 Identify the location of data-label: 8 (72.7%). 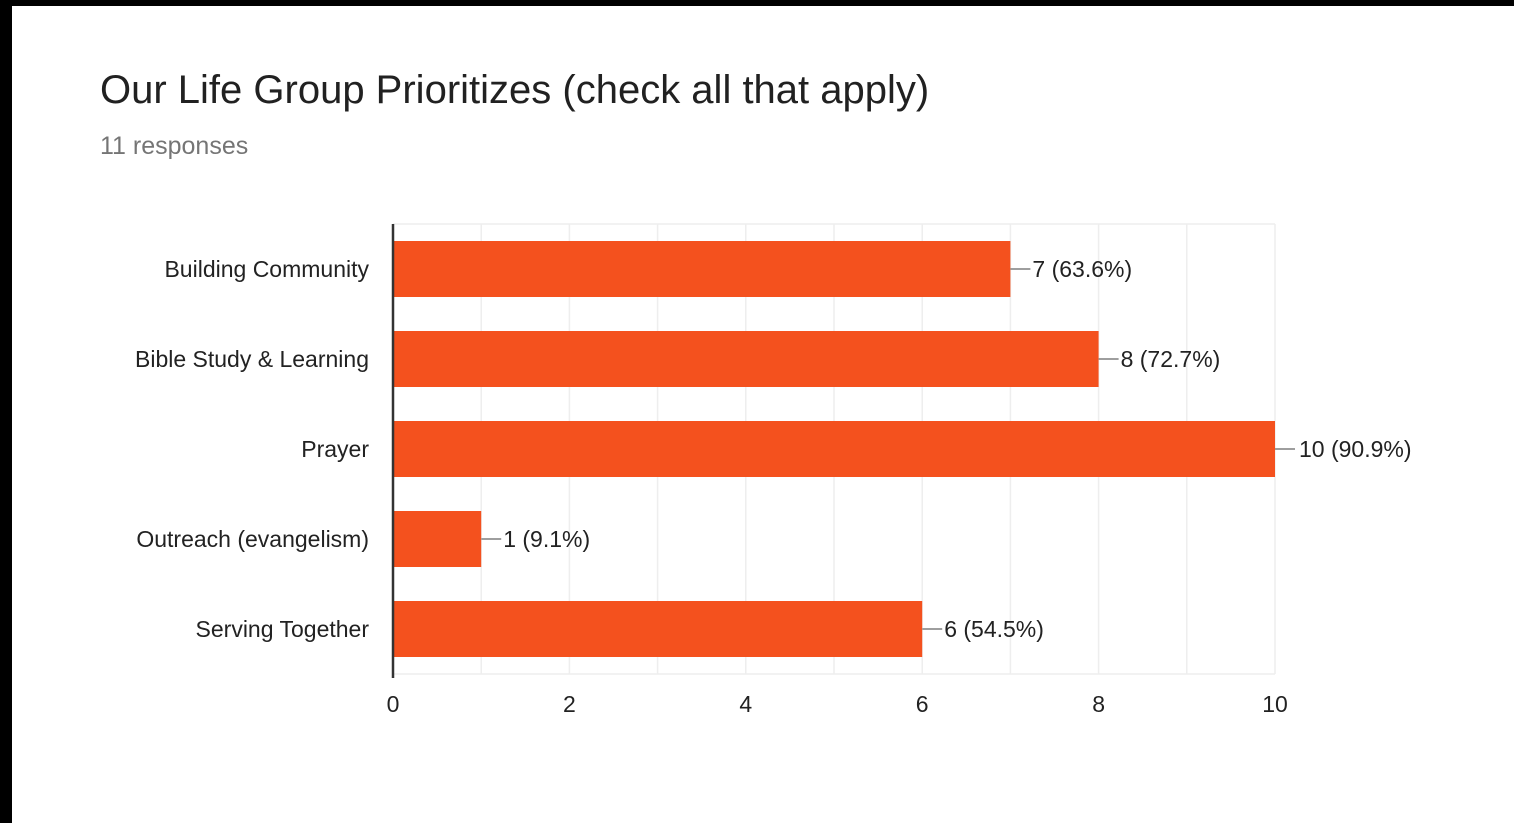
(1171, 359).